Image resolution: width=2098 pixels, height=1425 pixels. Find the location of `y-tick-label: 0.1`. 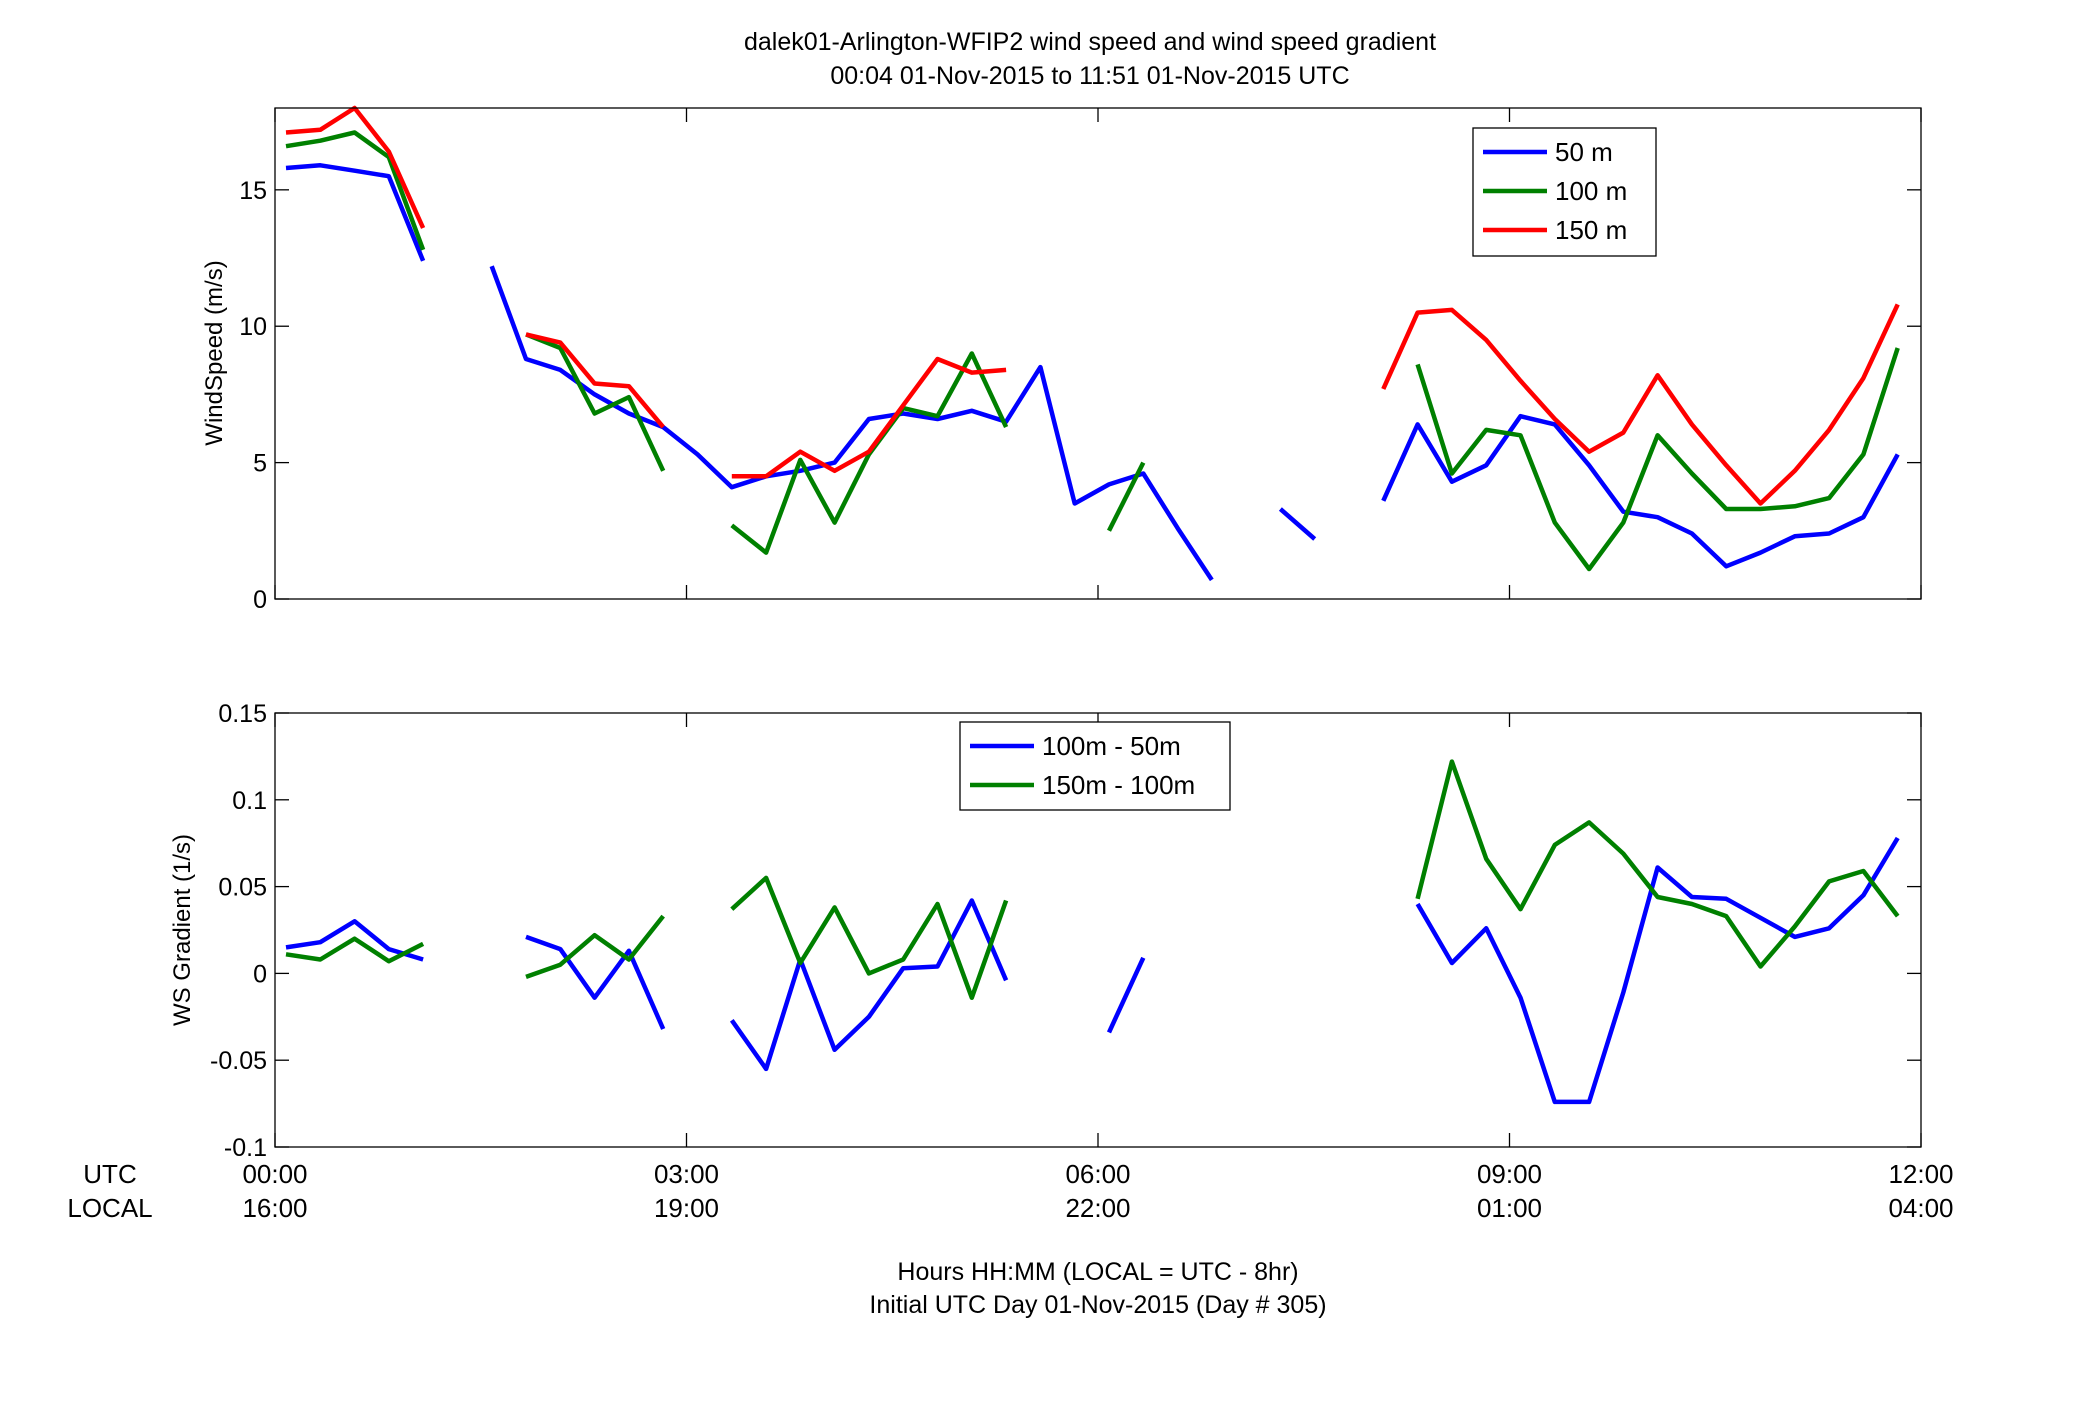

y-tick-label: 0.1 is located at coordinates (249, 801).